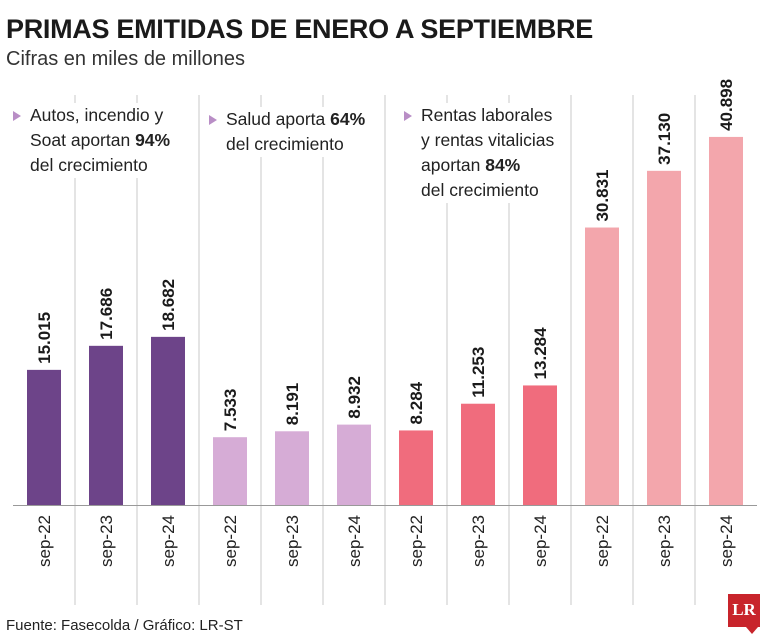 This screenshot has width=768, height=640. Describe the element at coordinates (664, 139) in the screenshot. I see `data-label: 37.130` at that location.